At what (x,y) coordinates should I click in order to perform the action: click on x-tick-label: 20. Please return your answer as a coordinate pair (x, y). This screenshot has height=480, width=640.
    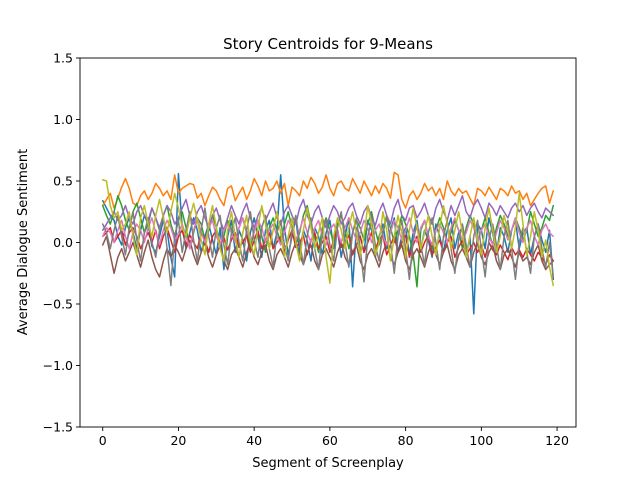
    Looking at the image, I should click on (178, 440).